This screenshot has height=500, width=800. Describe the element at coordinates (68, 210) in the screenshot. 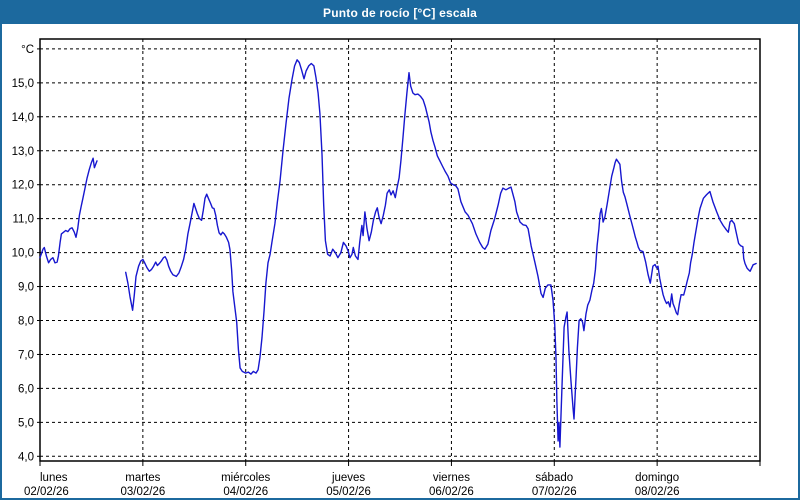

I see `dew-point-series` at that location.